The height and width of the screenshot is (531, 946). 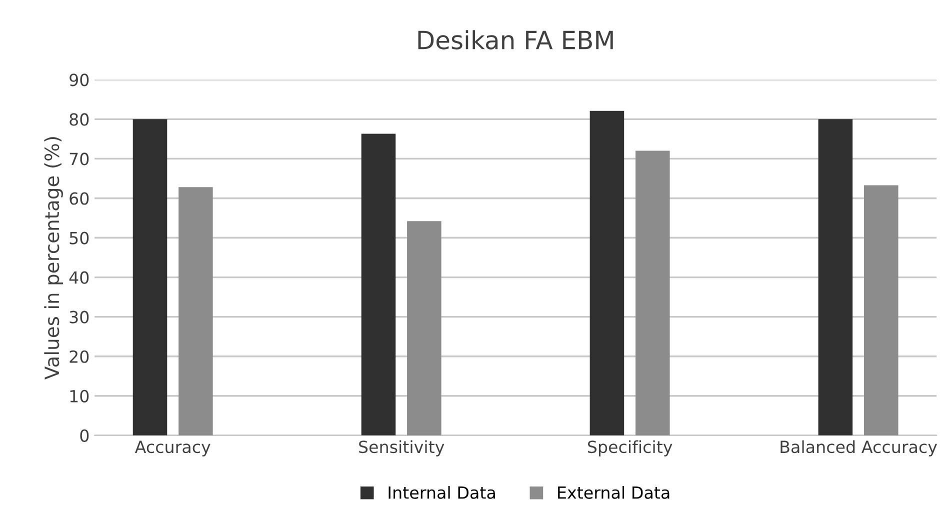 I want to click on y-tick-label: 50, so click(x=79, y=238).